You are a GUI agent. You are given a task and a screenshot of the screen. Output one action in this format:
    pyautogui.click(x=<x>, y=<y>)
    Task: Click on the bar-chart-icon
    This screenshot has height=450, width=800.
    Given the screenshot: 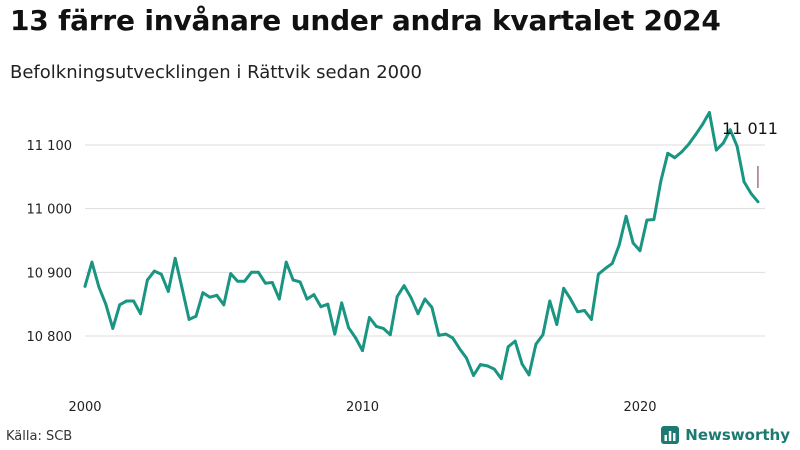 What is the action you would take?
    pyautogui.click(x=670, y=435)
    